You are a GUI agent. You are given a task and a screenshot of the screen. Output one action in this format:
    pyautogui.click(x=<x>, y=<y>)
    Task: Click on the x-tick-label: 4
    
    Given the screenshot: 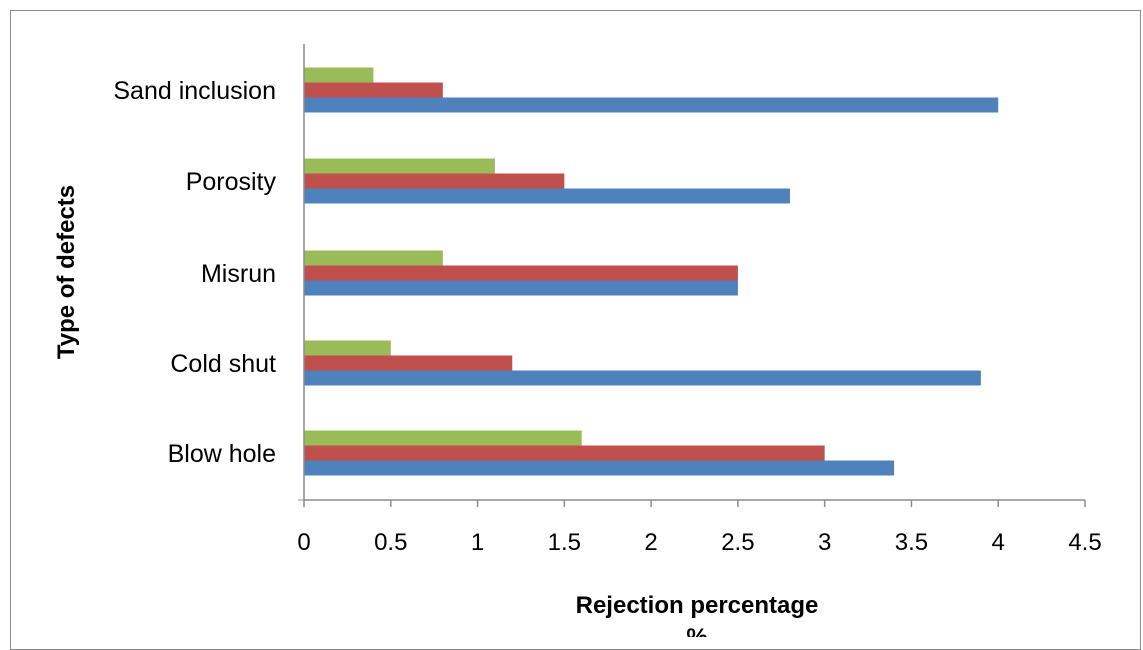 What is the action you would take?
    pyautogui.click(x=998, y=542)
    